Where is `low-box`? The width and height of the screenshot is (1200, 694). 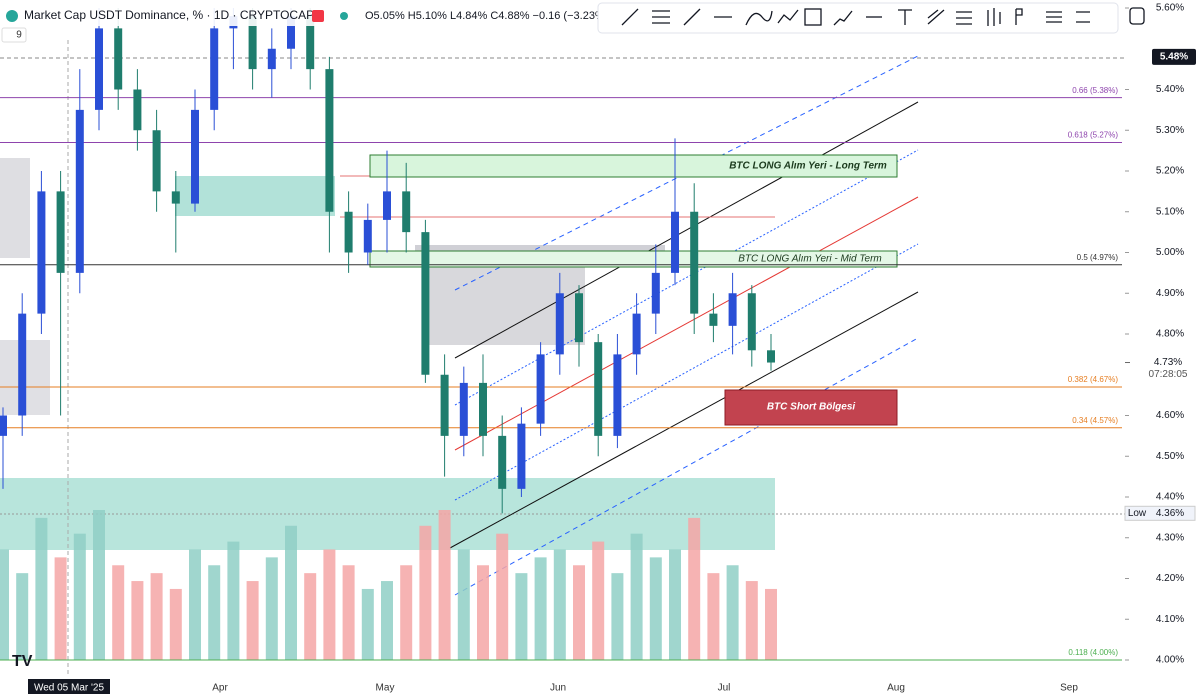 low-box is located at coordinates (1160, 513).